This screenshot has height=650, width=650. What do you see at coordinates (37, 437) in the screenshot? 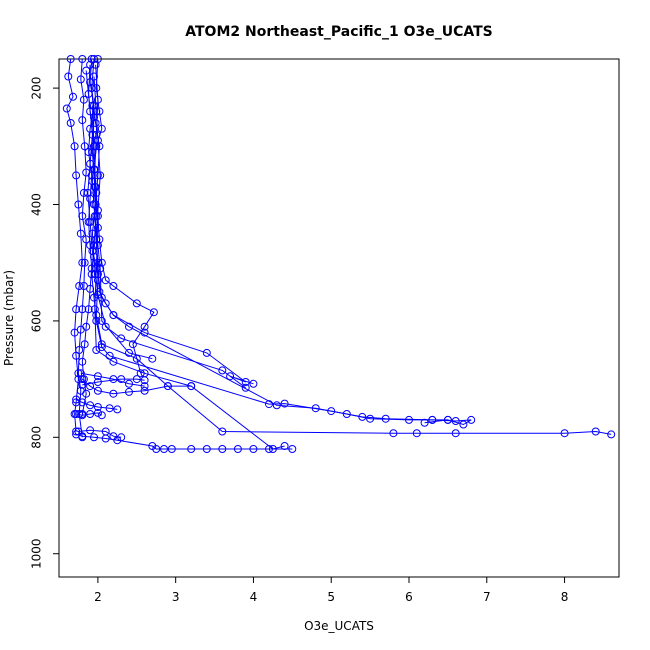
I see `y-tick-label: 800` at bounding box center [37, 437].